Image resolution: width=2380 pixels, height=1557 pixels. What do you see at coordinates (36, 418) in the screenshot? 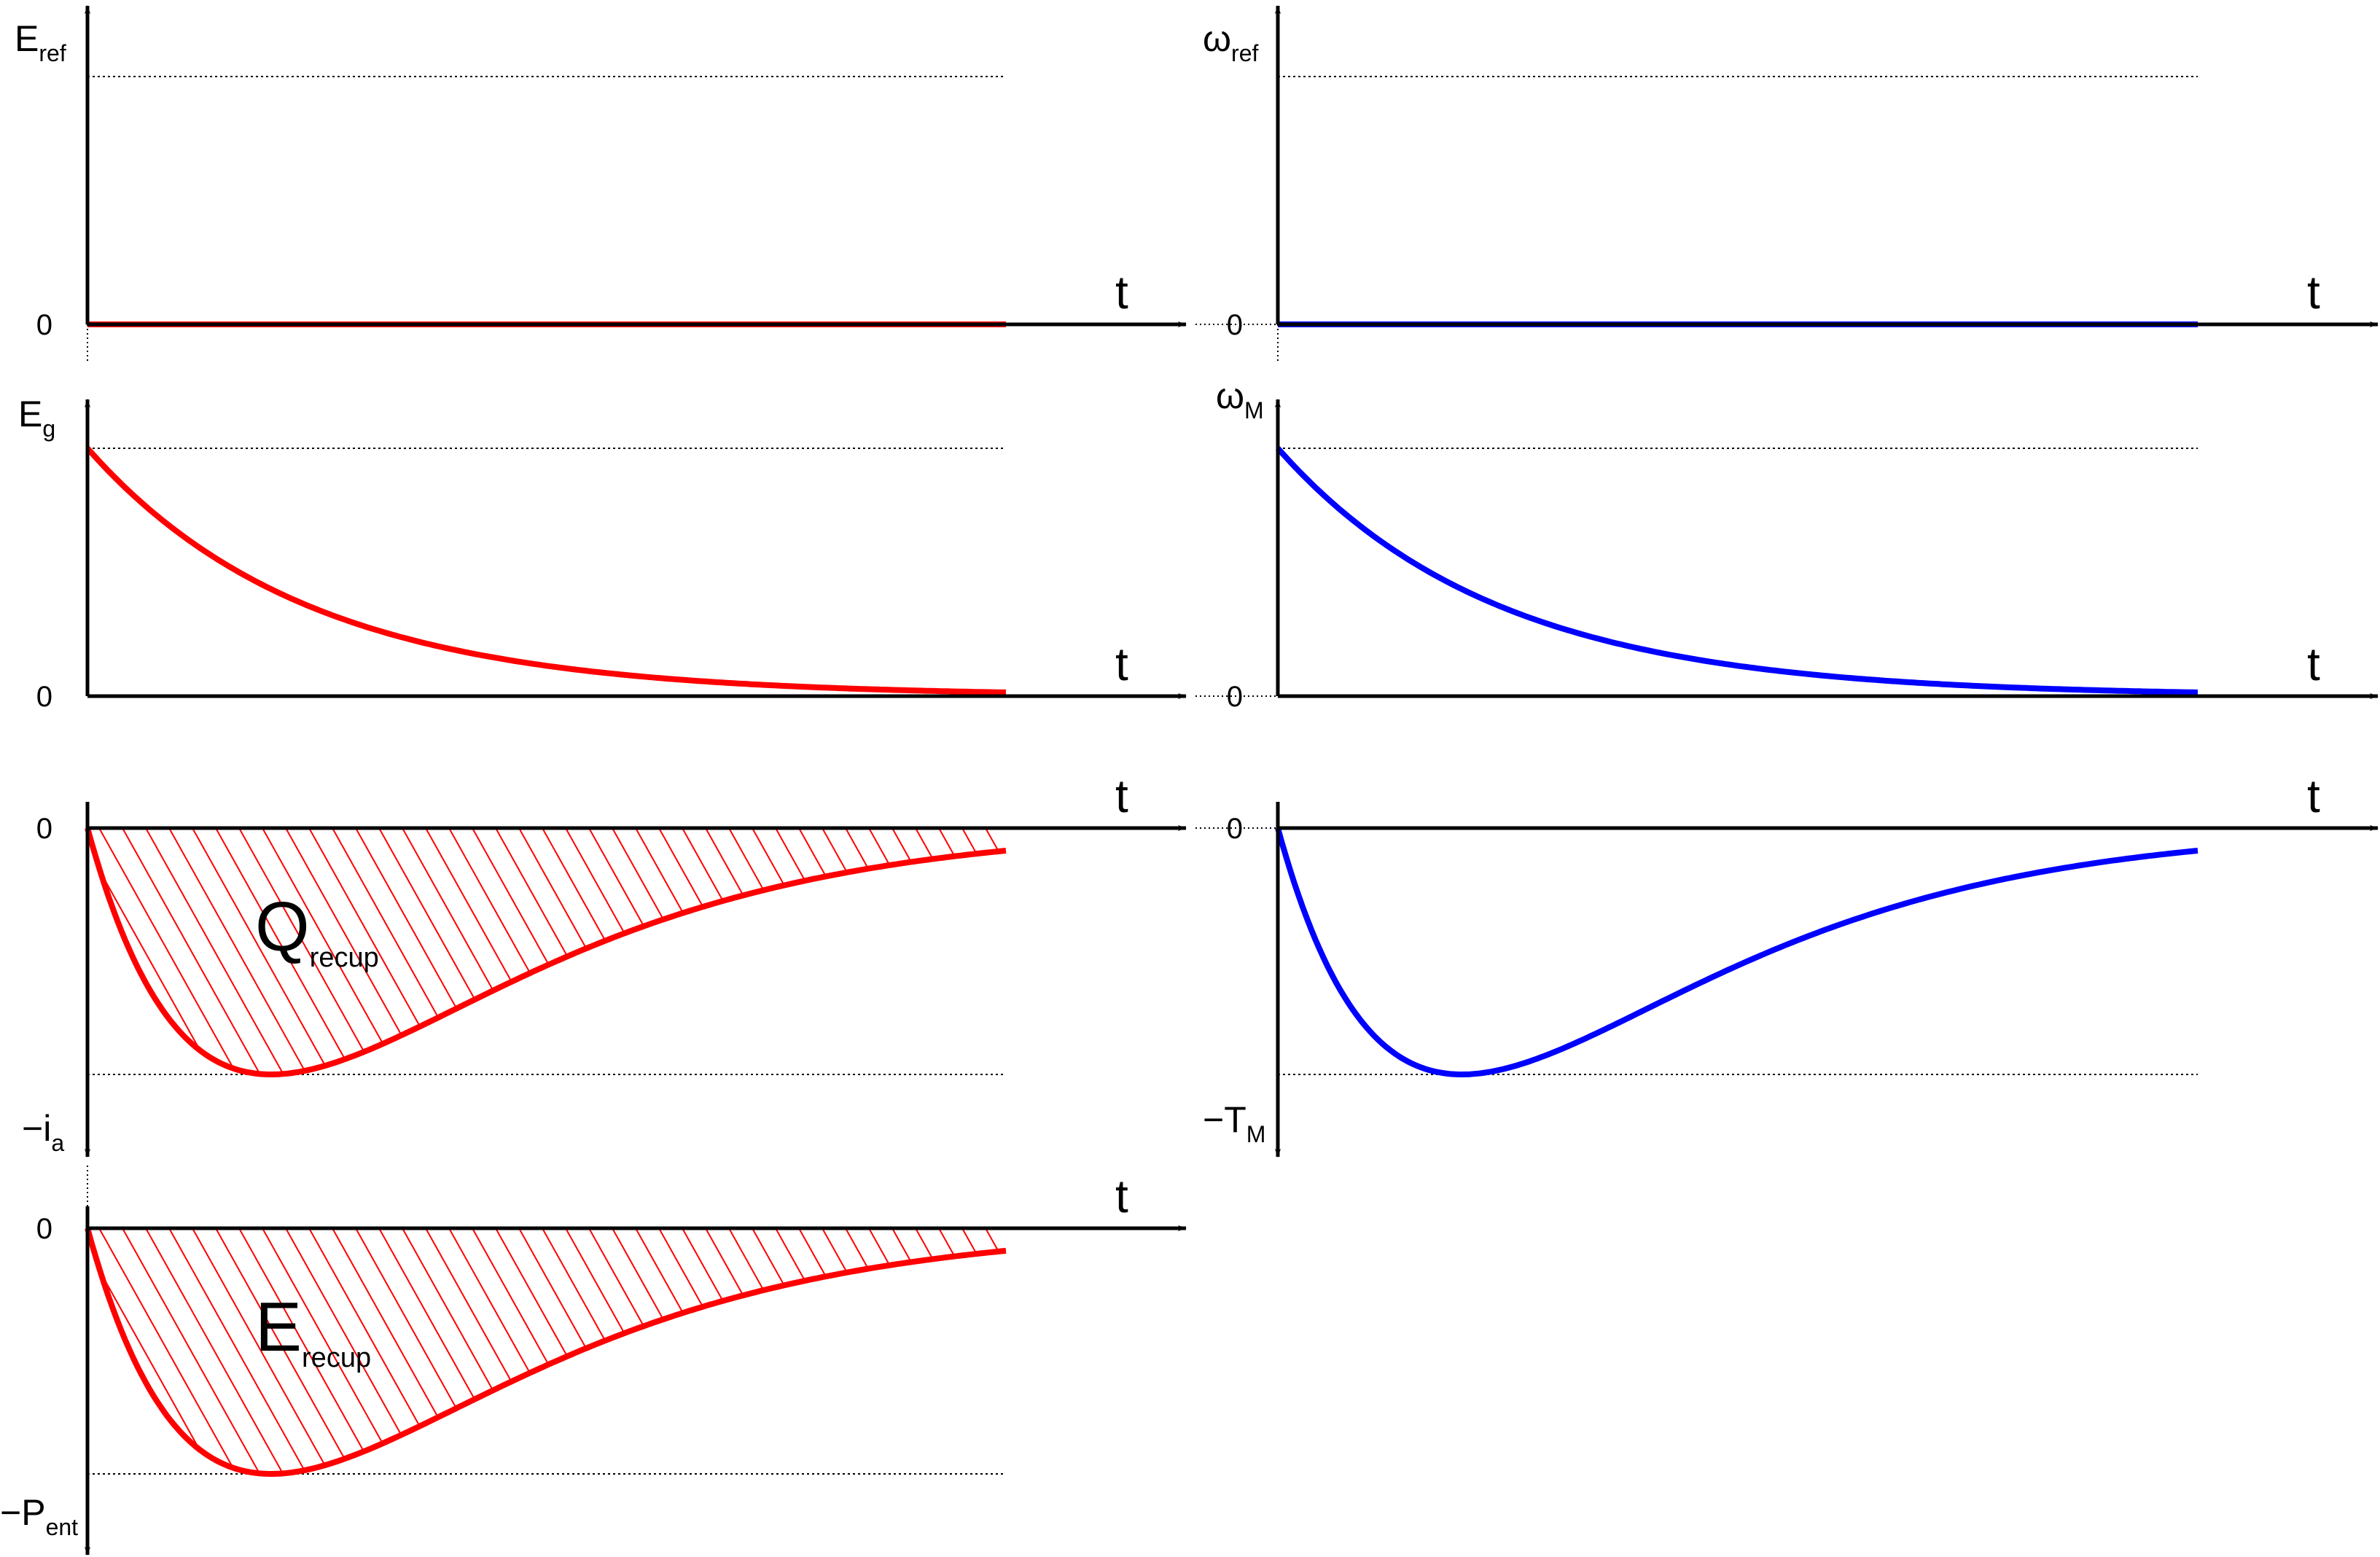
I see `value-axis-label: Eg` at bounding box center [36, 418].